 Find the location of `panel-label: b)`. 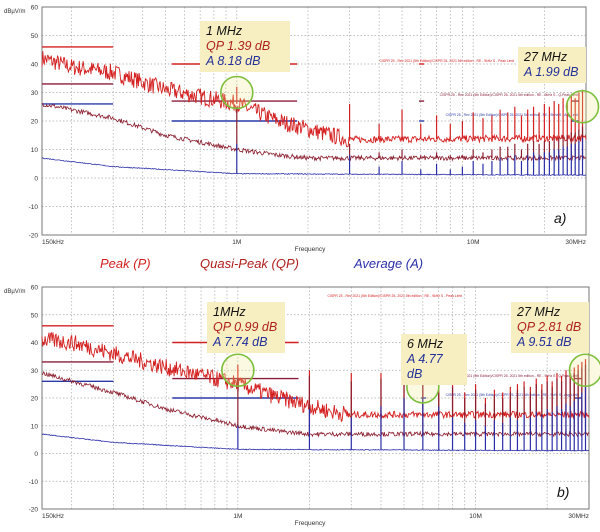

panel-label: b) is located at coordinates (563, 492).